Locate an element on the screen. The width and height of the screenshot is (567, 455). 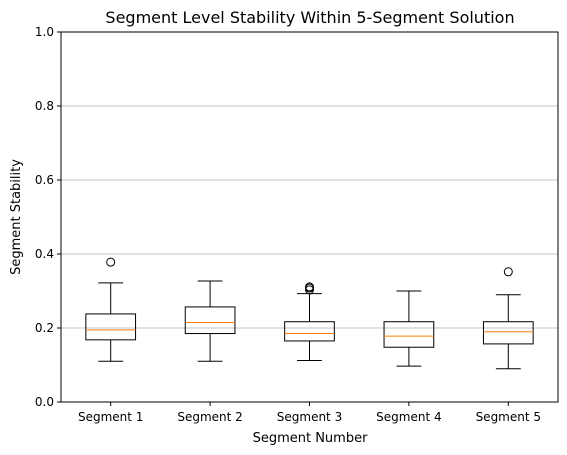
y-axis-label: Segment Stability is located at coordinates (16, 217).